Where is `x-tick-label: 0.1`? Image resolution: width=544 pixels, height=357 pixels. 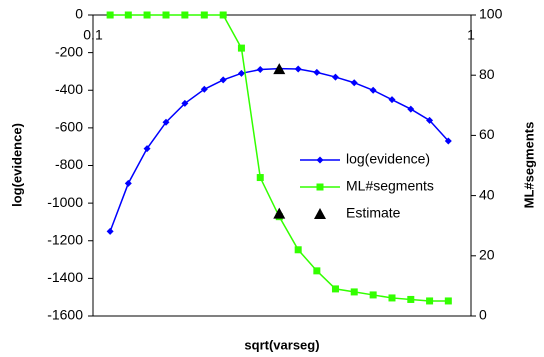 x-tick-label: 0.1 is located at coordinates (93, 35).